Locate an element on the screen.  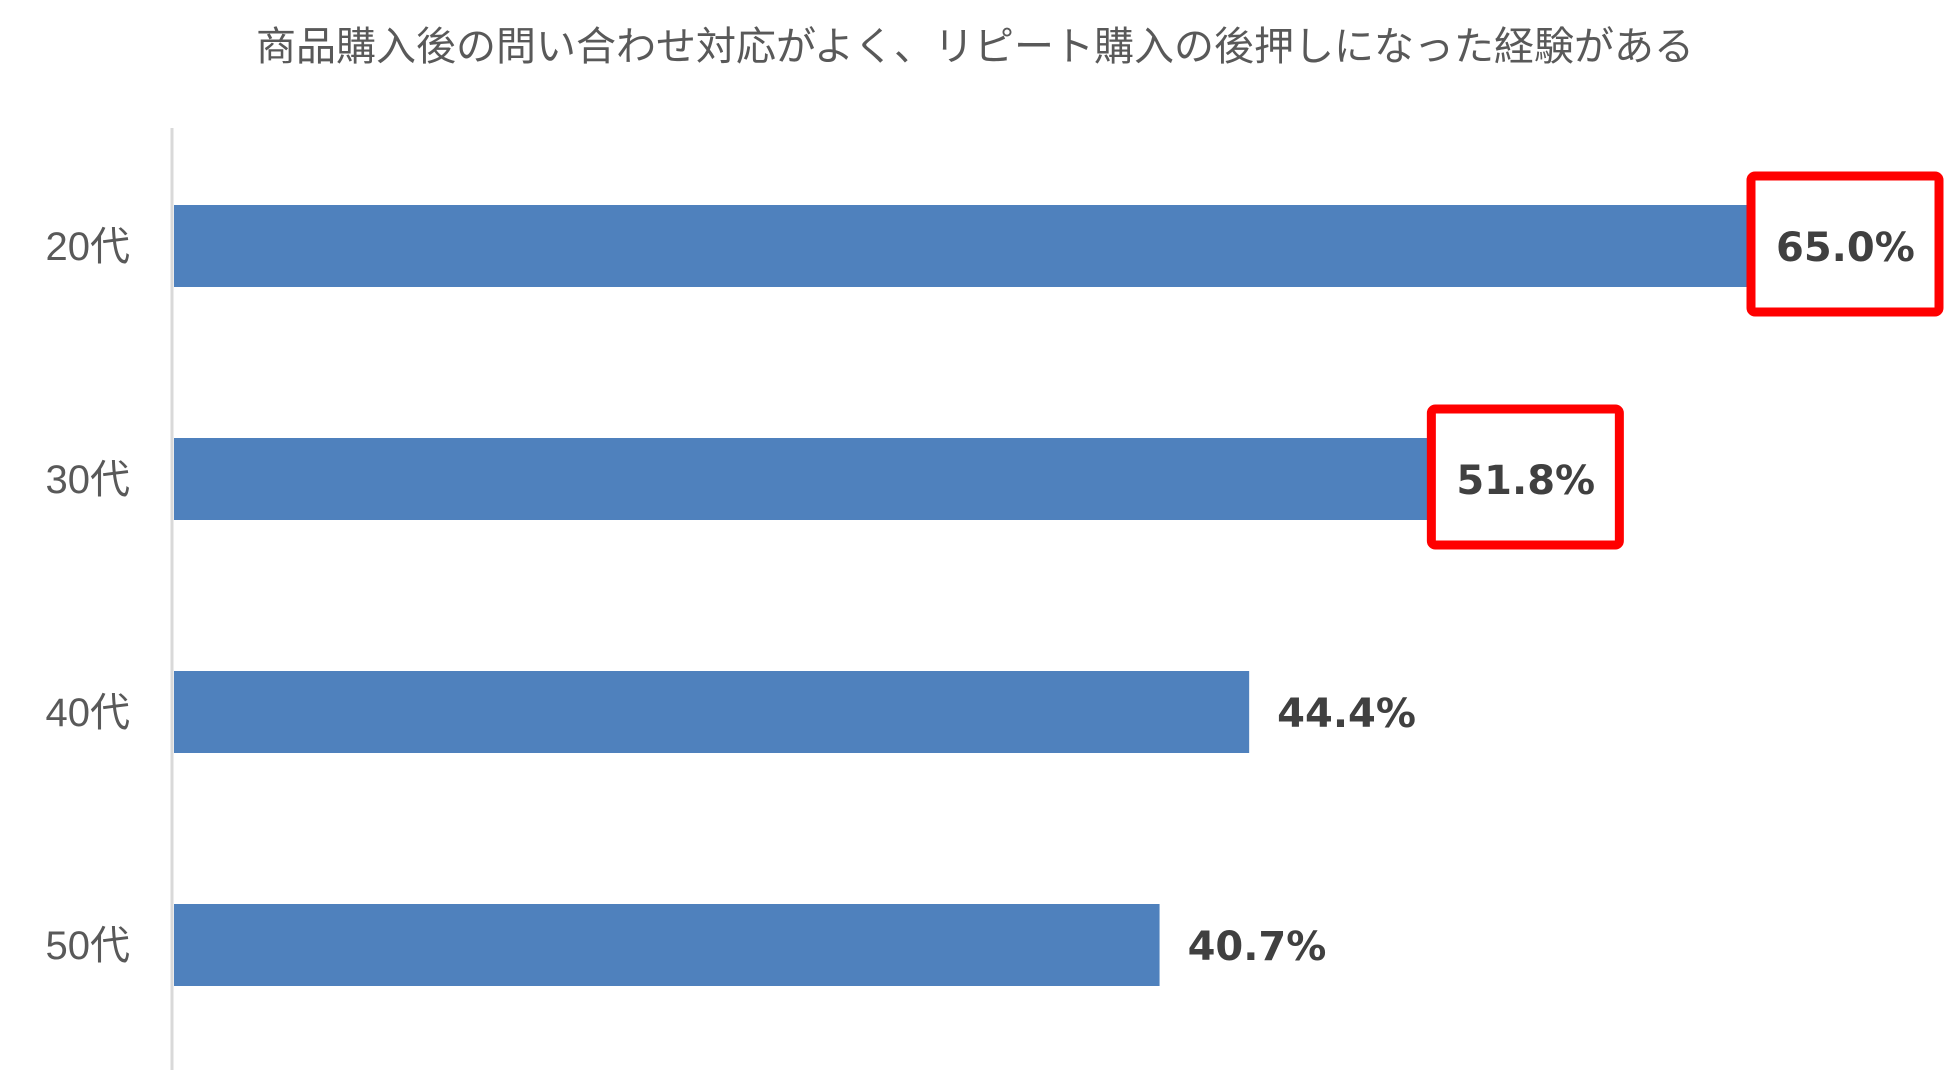
value-label: 40.7% is located at coordinates (1257, 947).